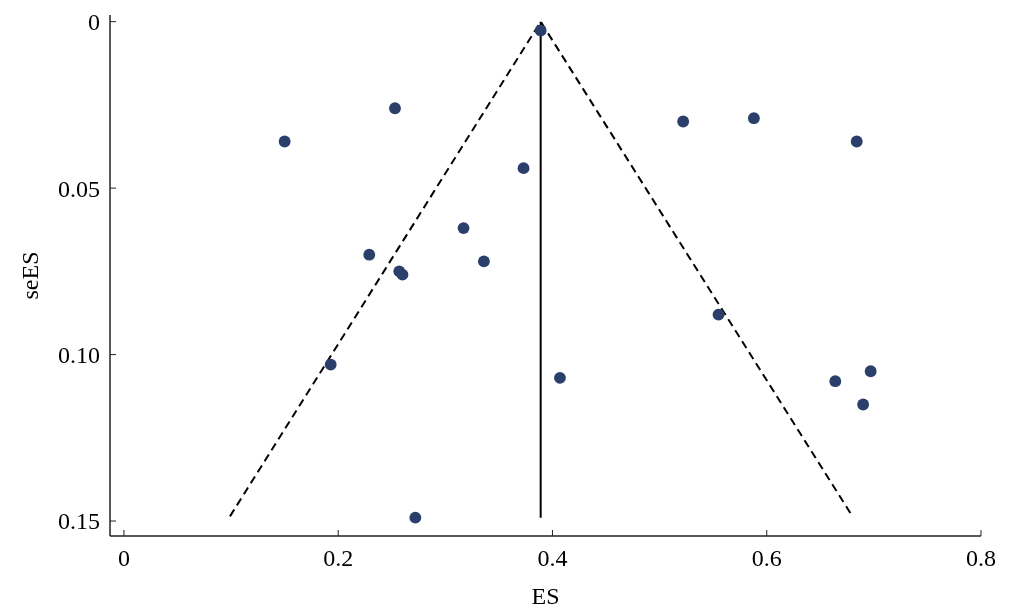 The width and height of the screenshot is (1011, 616). I want to click on x-tick-label: 0, so click(123, 558).